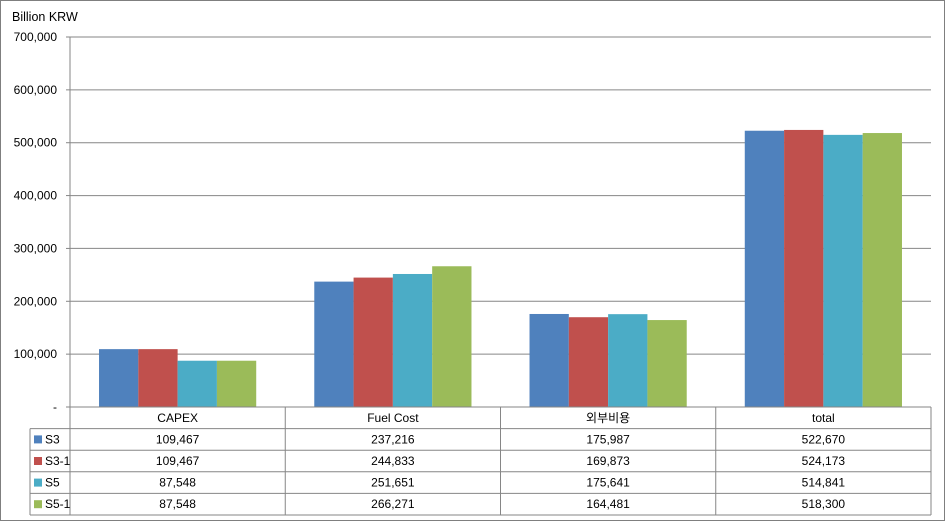 The width and height of the screenshot is (945, 525). Describe the element at coordinates (58, 461) in the screenshot. I see `legend-series-name: S3-1` at that location.